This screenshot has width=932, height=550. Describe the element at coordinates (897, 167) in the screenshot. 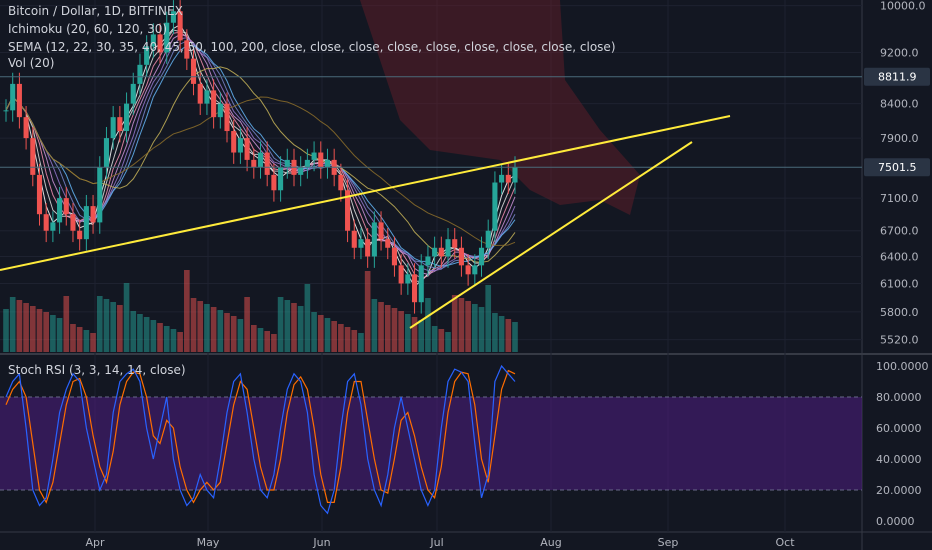

I see `price-tag-label: 7501.5` at that location.